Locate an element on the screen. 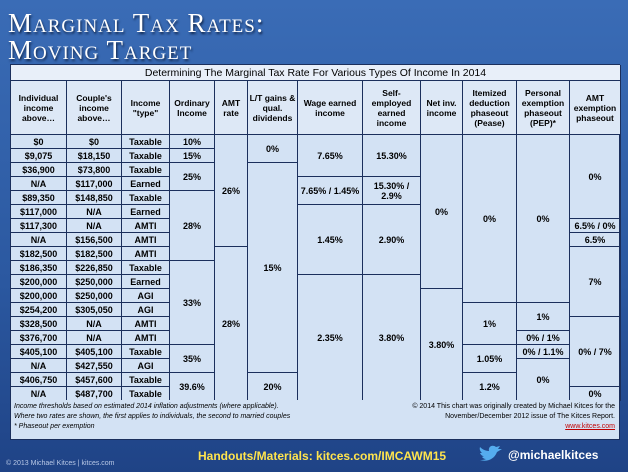 The width and height of the screenshot is (628, 472). column-header: AMT rate is located at coordinates (231, 108).